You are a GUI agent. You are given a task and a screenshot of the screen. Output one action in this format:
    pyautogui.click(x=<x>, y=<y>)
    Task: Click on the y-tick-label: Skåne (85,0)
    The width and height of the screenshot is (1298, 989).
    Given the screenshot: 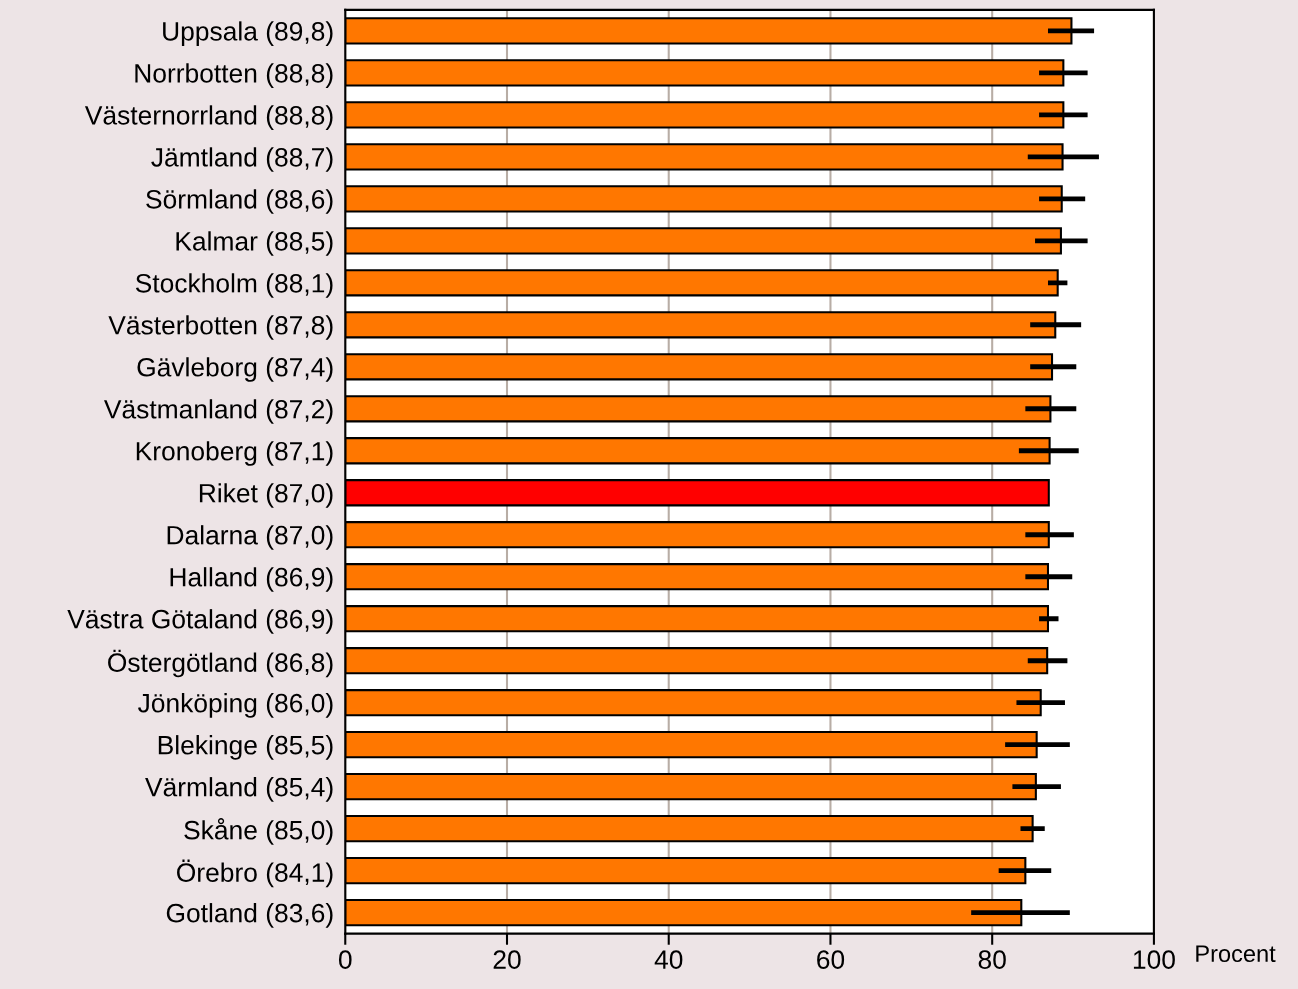 What is the action you would take?
    pyautogui.click(x=258, y=831)
    